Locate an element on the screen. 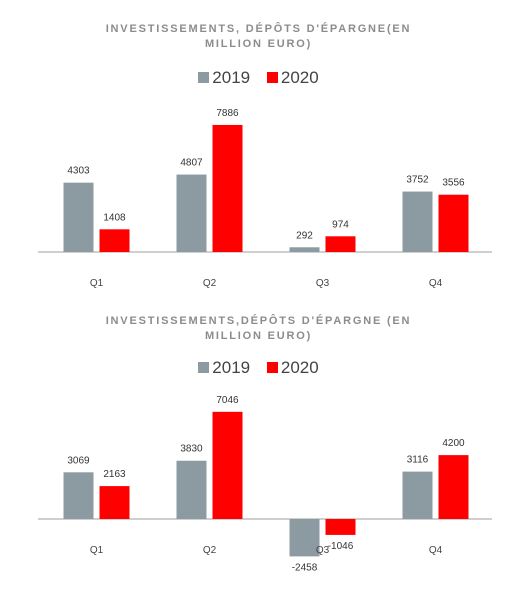  chart-title-line-1: INVESTISSEMENTS,DÉPÔTS D'ÉPARGNE (EN is located at coordinates (258, 321).